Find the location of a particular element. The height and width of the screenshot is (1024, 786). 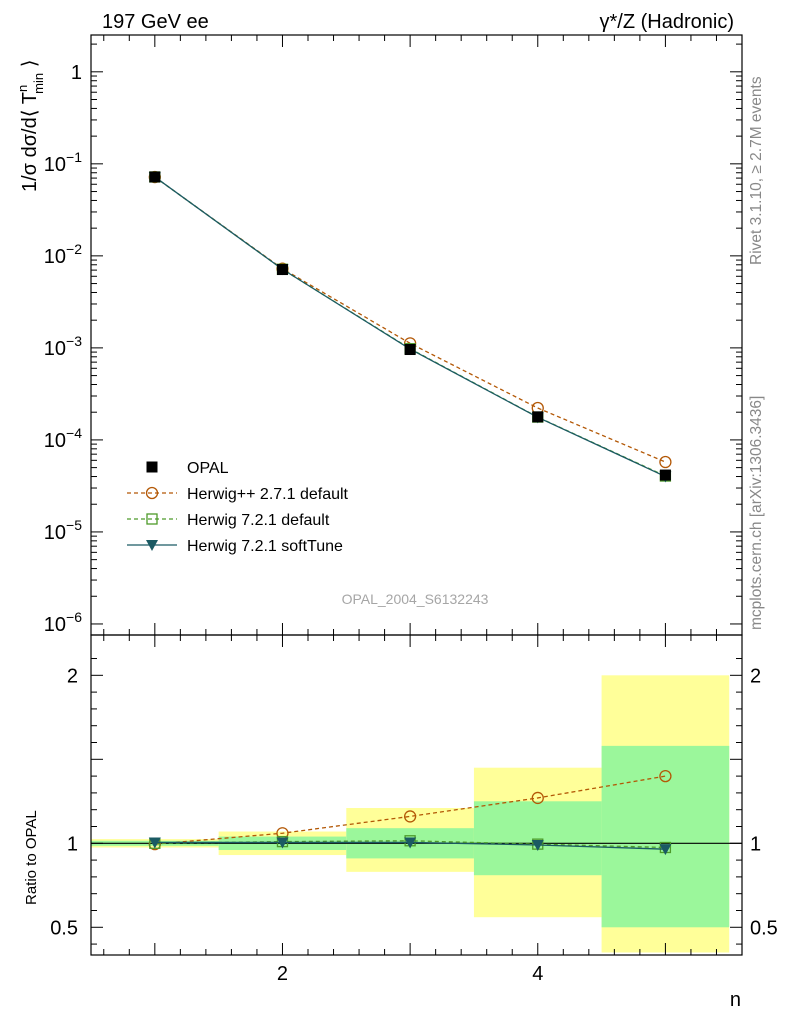

y-tick-label: 10⁻⁶ is located at coordinates (63, 622).